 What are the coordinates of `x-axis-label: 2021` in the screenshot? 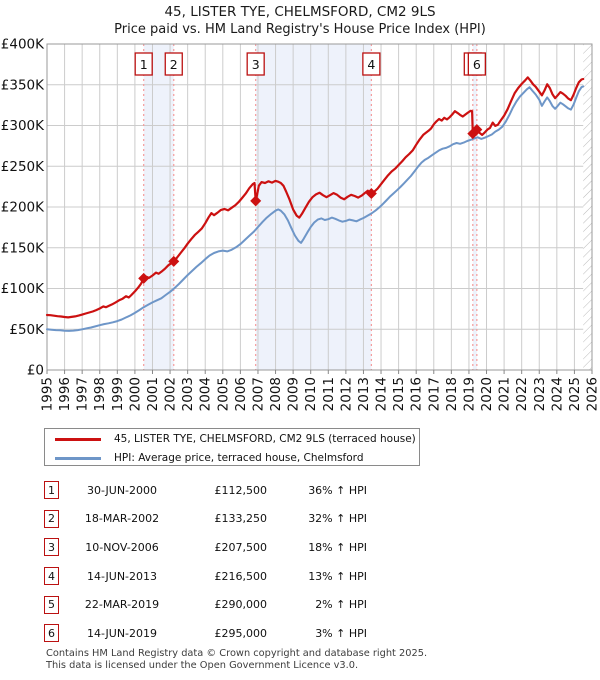 It's located at (505, 394).